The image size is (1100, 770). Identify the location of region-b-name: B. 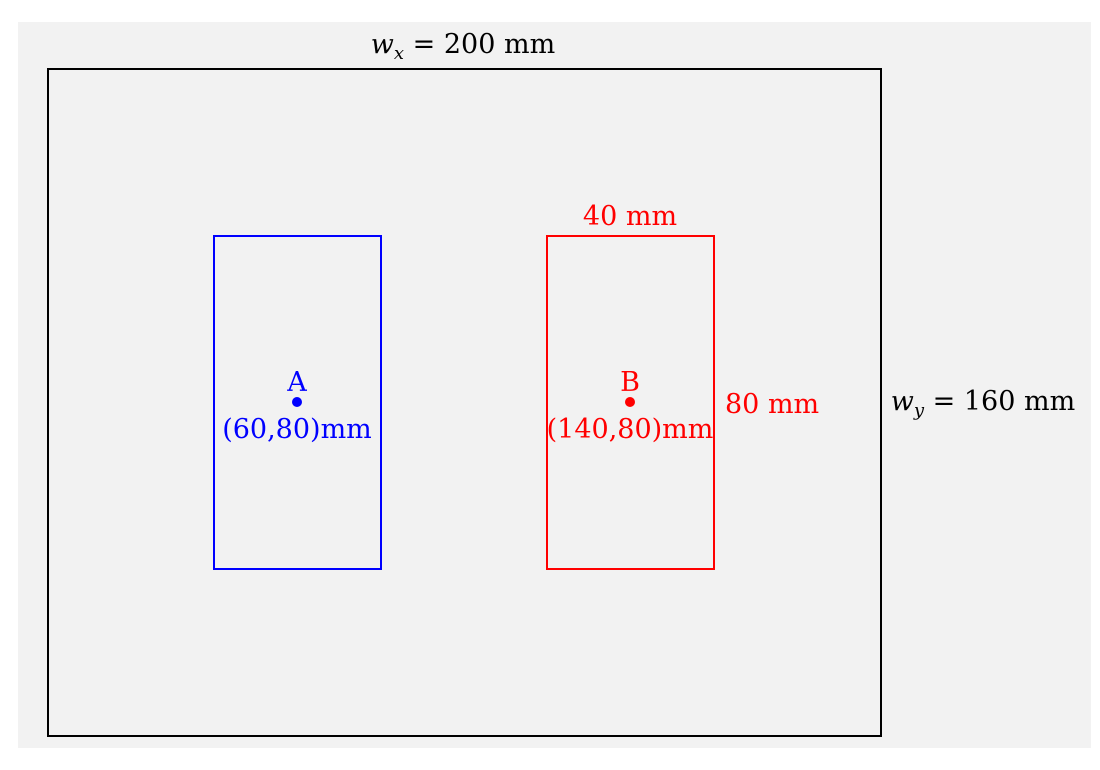
(630, 382).